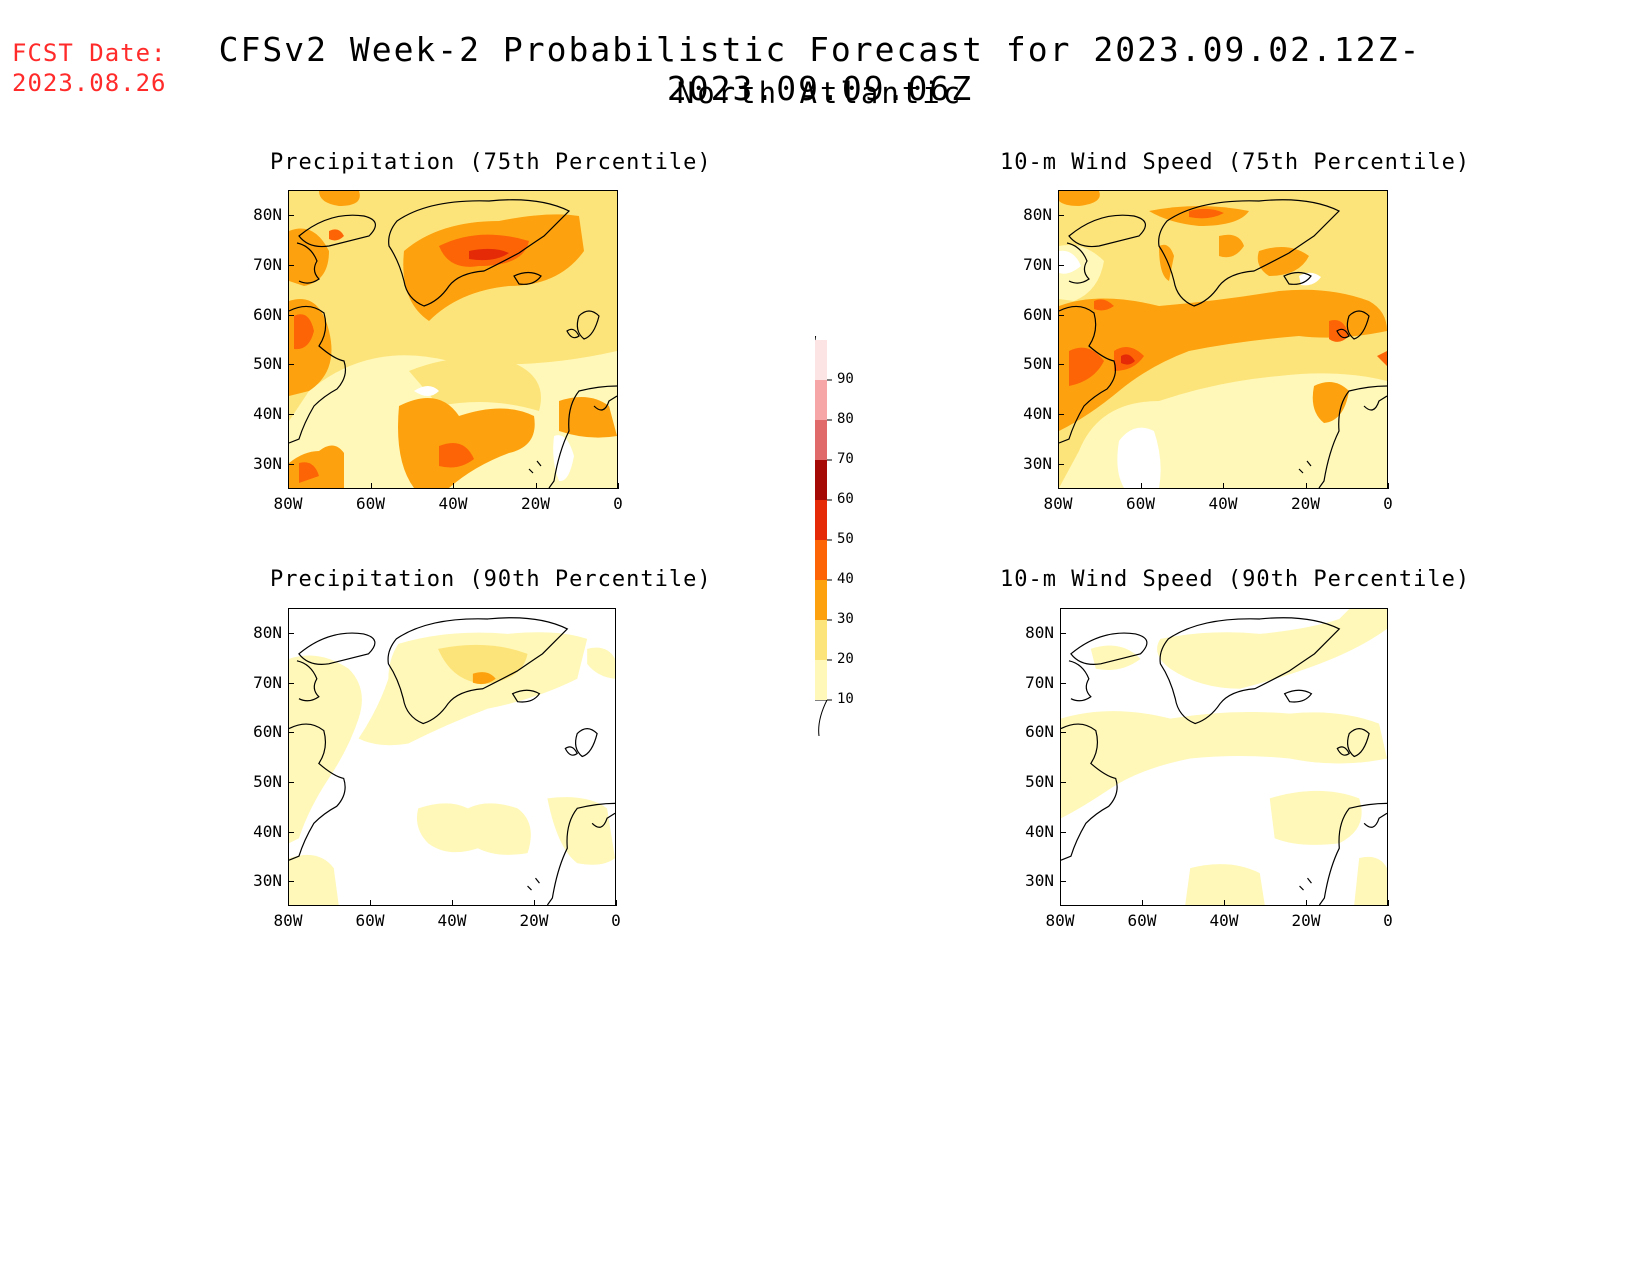 This screenshot has height=1275, width=1650. I want to click on lat-label-wind-75: 30N, so click(1037, 464).